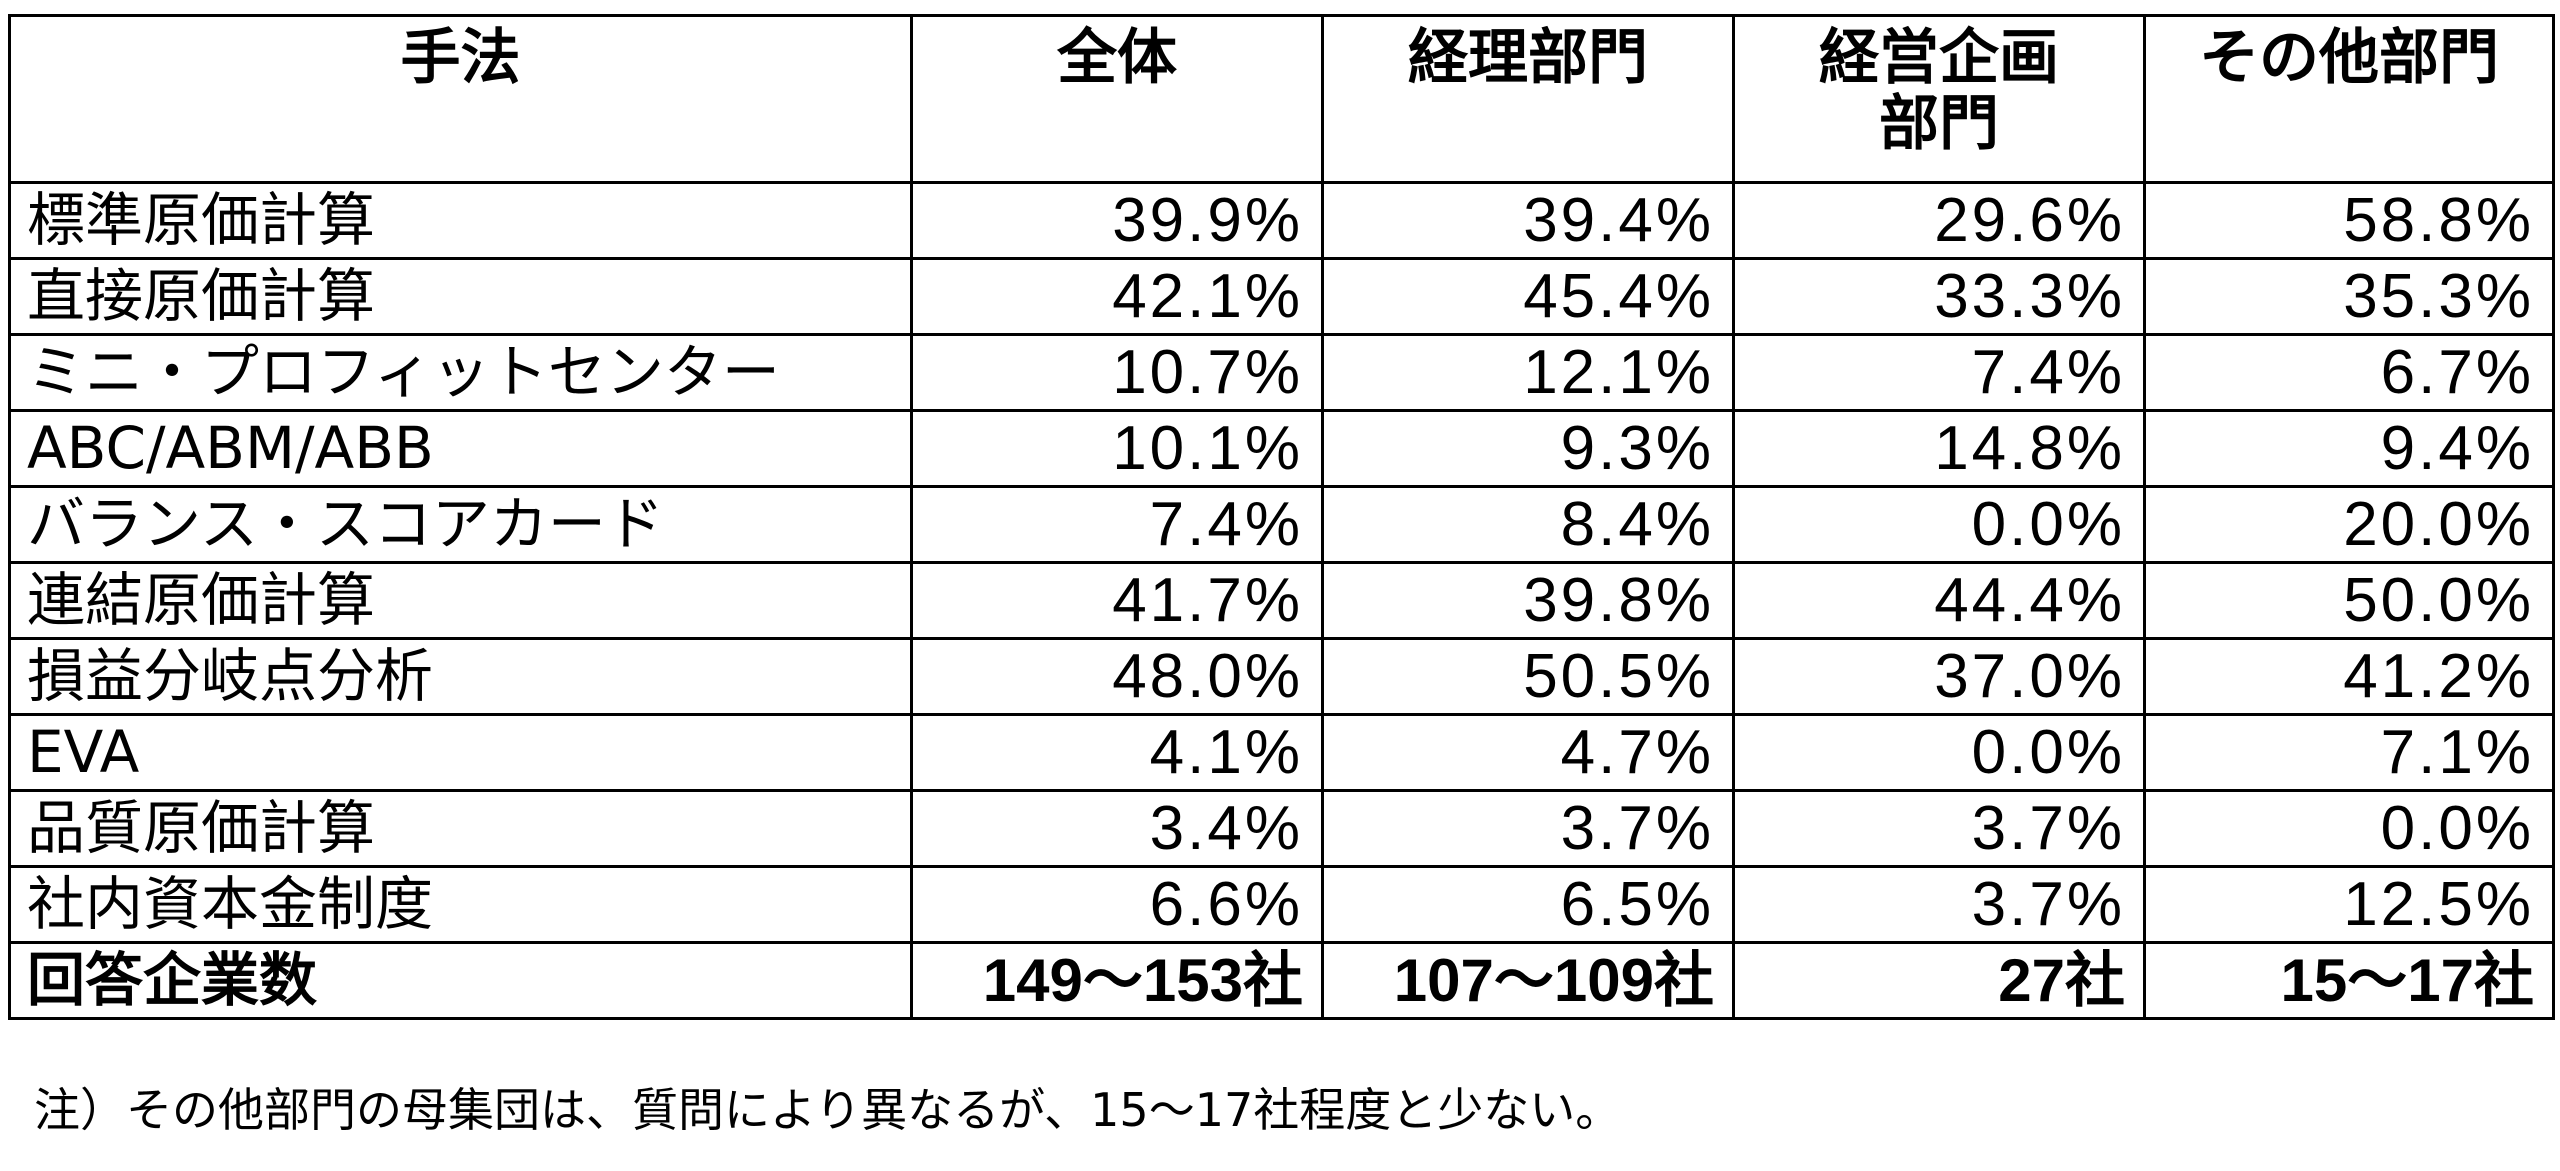  I want to click on header-method: 手法, so click(460, 99).